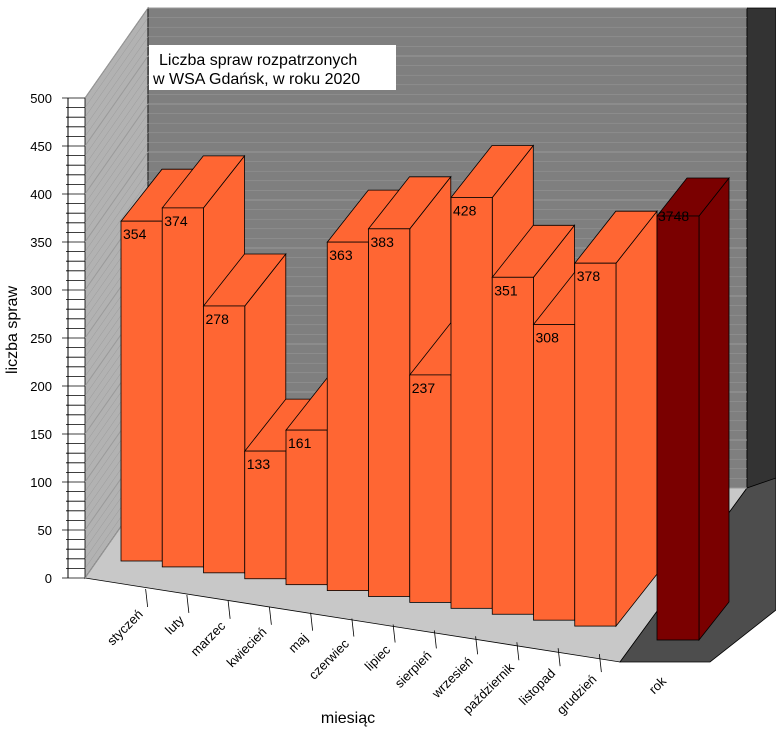 The height and width of the screenshot is (737, 776). Describe the element at coordinates (424, 388) in the screenshot. I see `data-label: 237` at that location.